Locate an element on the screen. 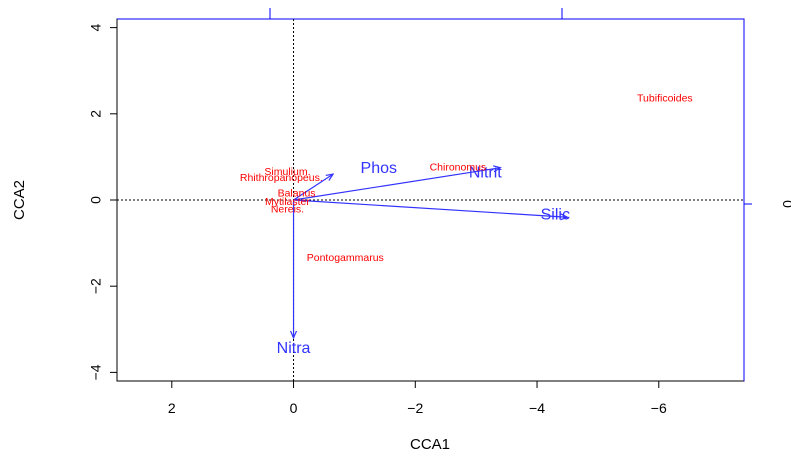 The width and height of the screenshot is (791, 459). y-tick-label: 0 is located at coordinates (96, 200).